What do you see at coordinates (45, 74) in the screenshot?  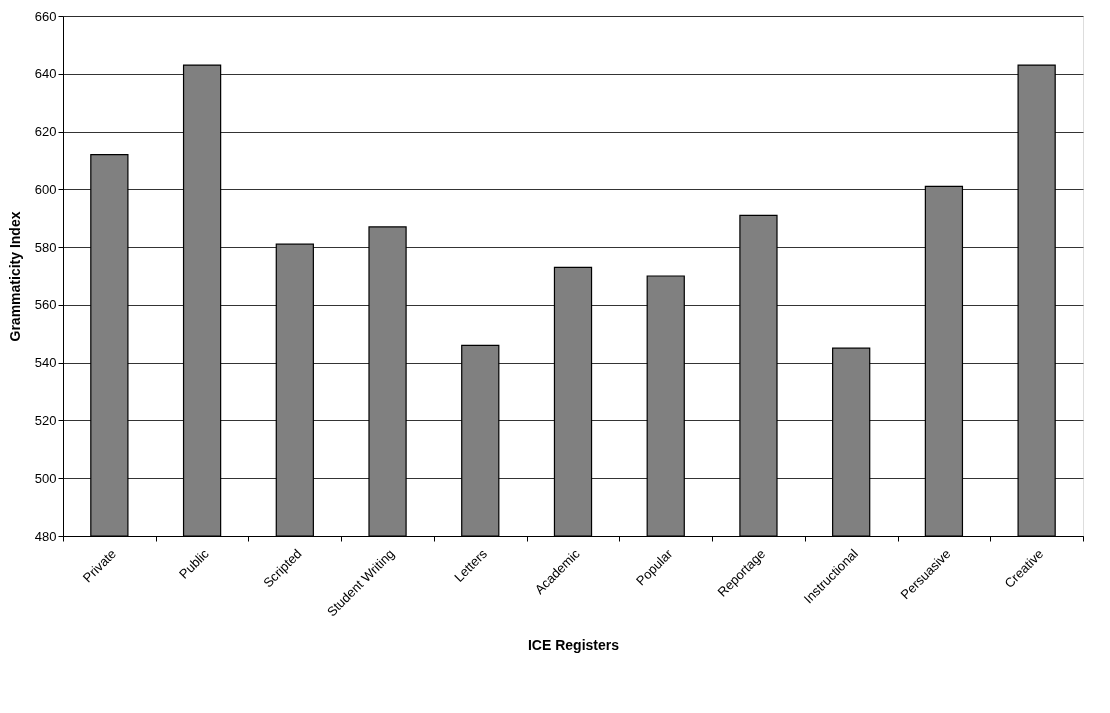 I see `y-tick-label: 640` at bounding box center [45, 74].